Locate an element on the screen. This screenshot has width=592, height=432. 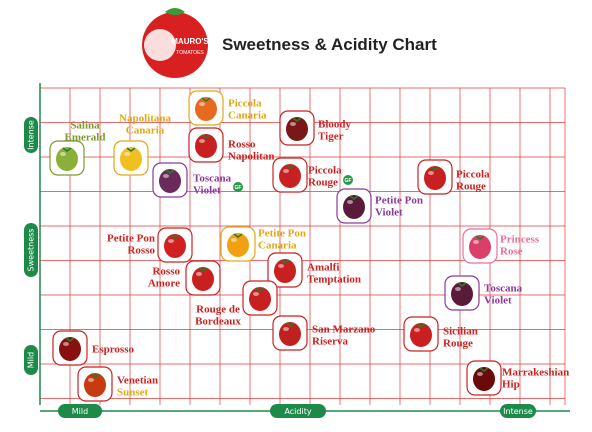
tomato-label: Princess is located at coordinates (520, 240).